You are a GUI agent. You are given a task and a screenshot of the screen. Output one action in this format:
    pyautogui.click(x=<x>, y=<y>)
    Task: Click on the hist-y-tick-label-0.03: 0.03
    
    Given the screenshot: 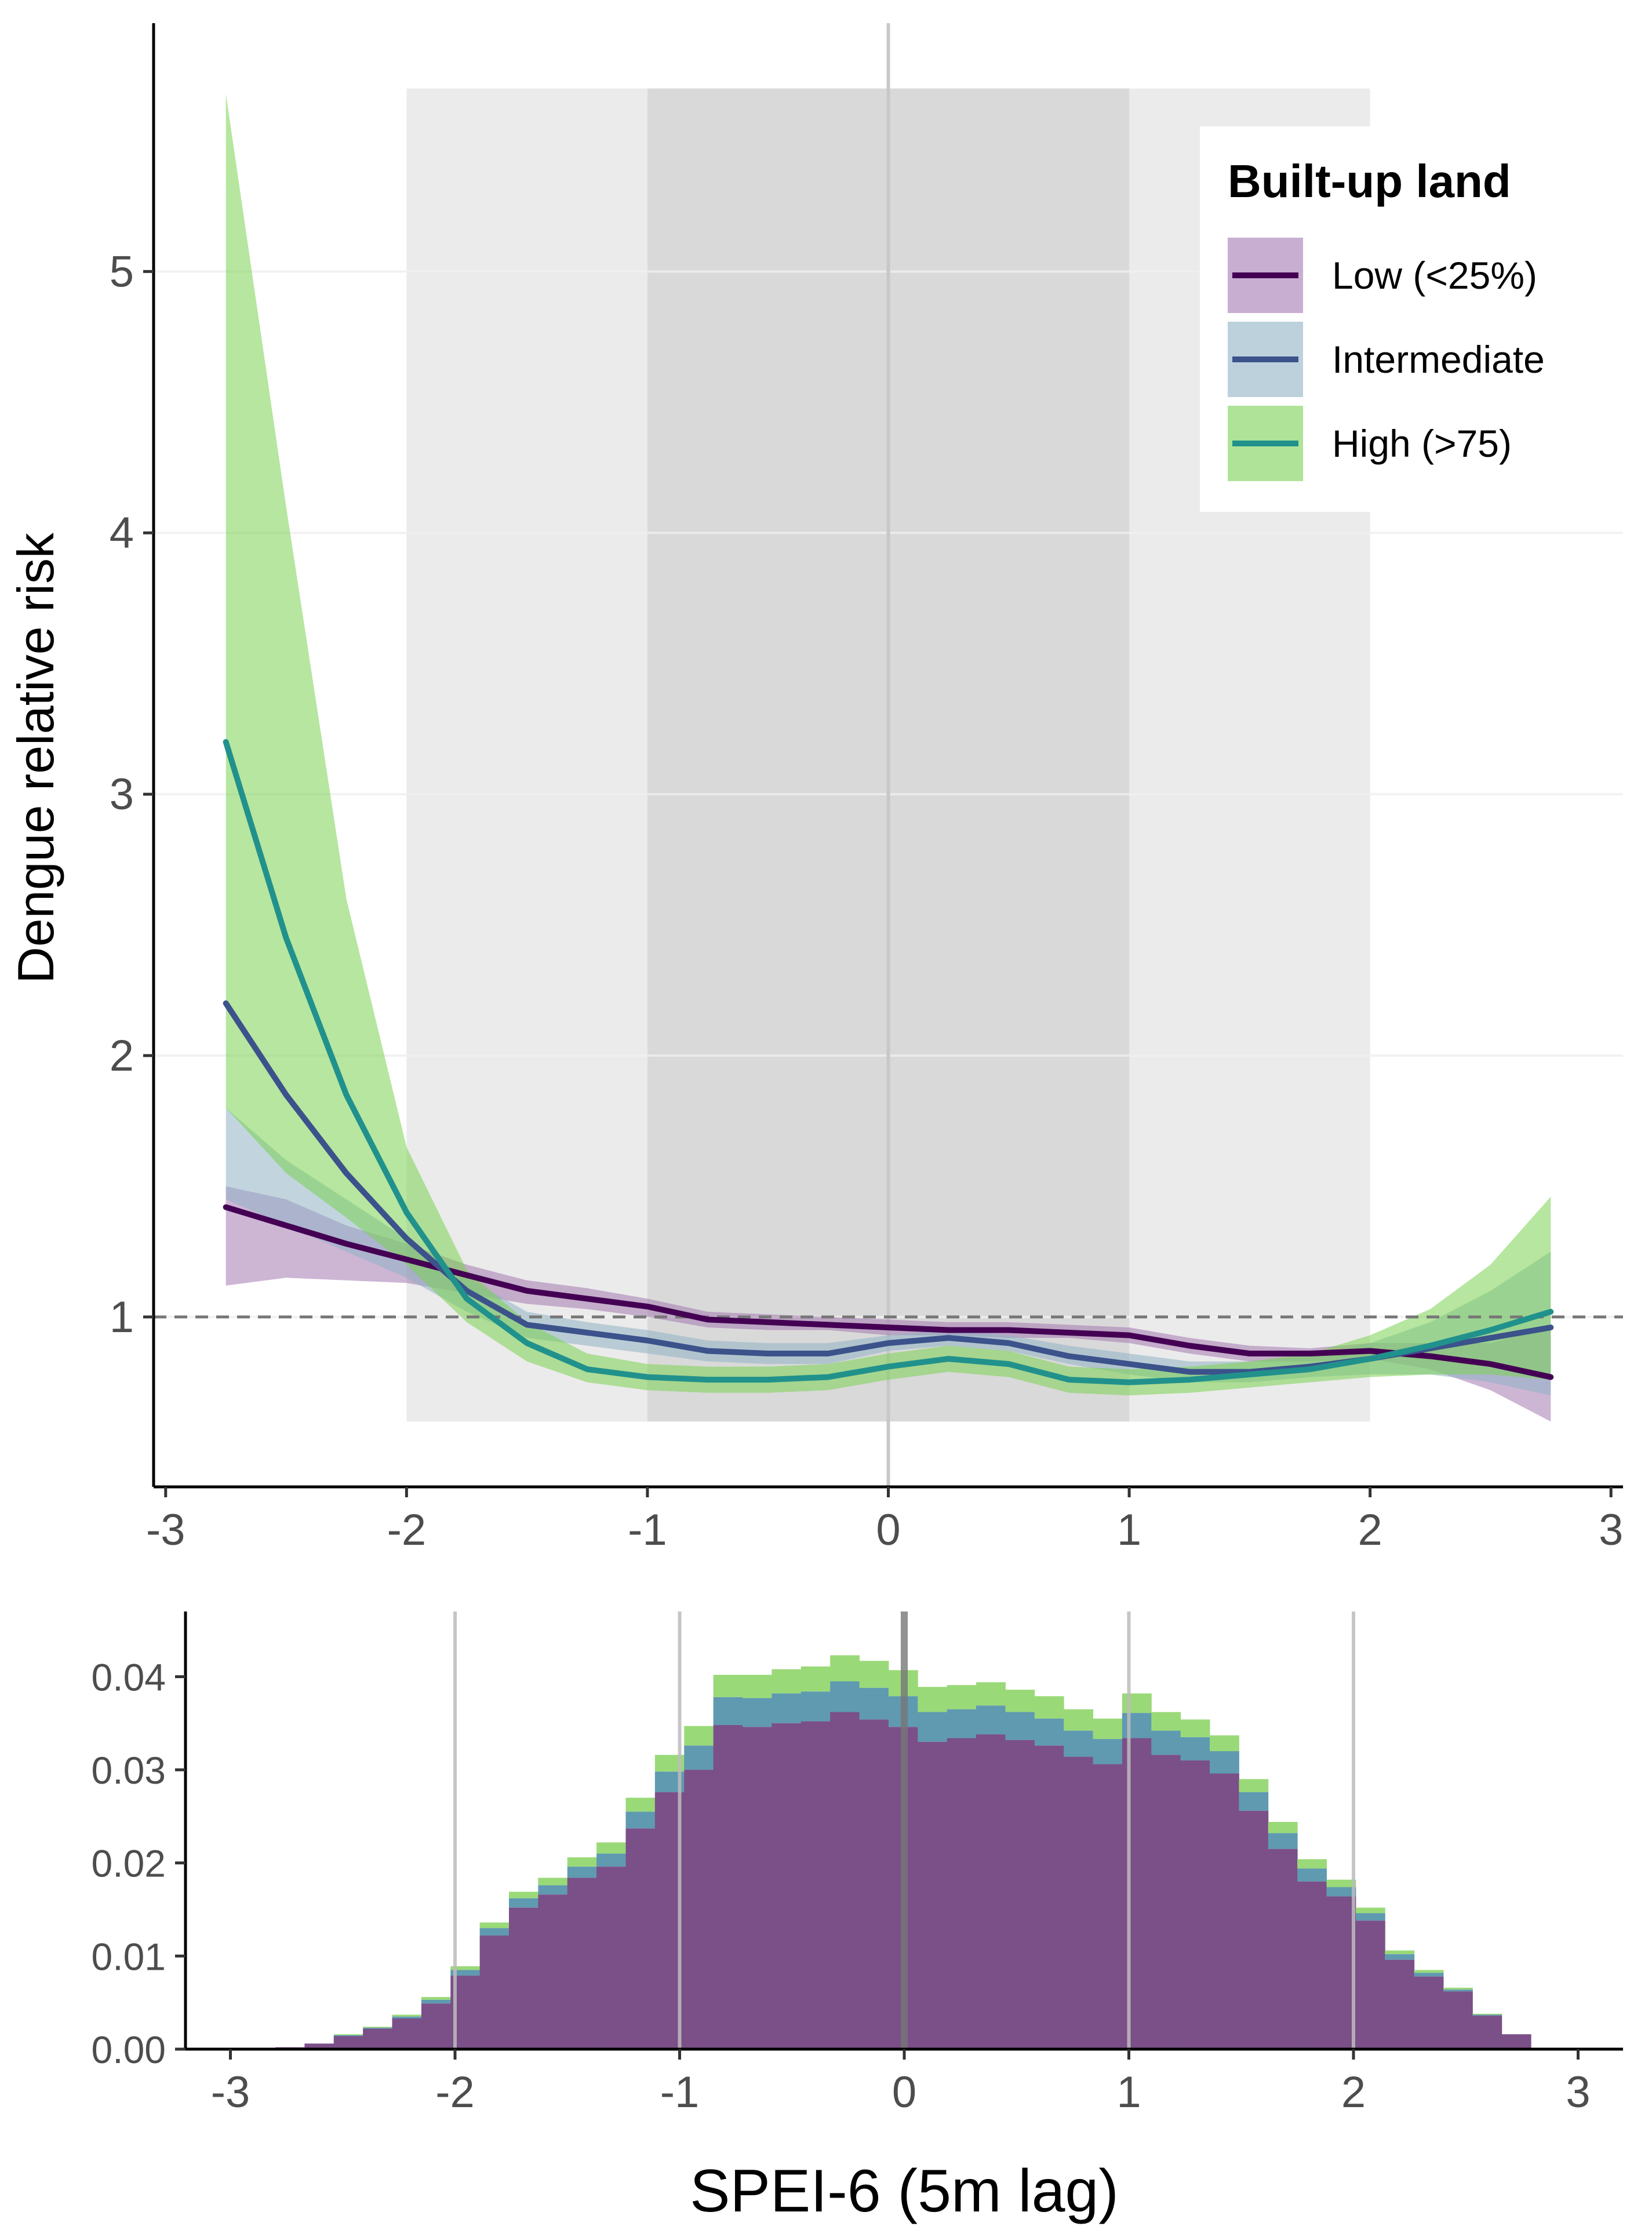 What is the action you would take?
    pyautogui.click(x=129, y=1770)
    